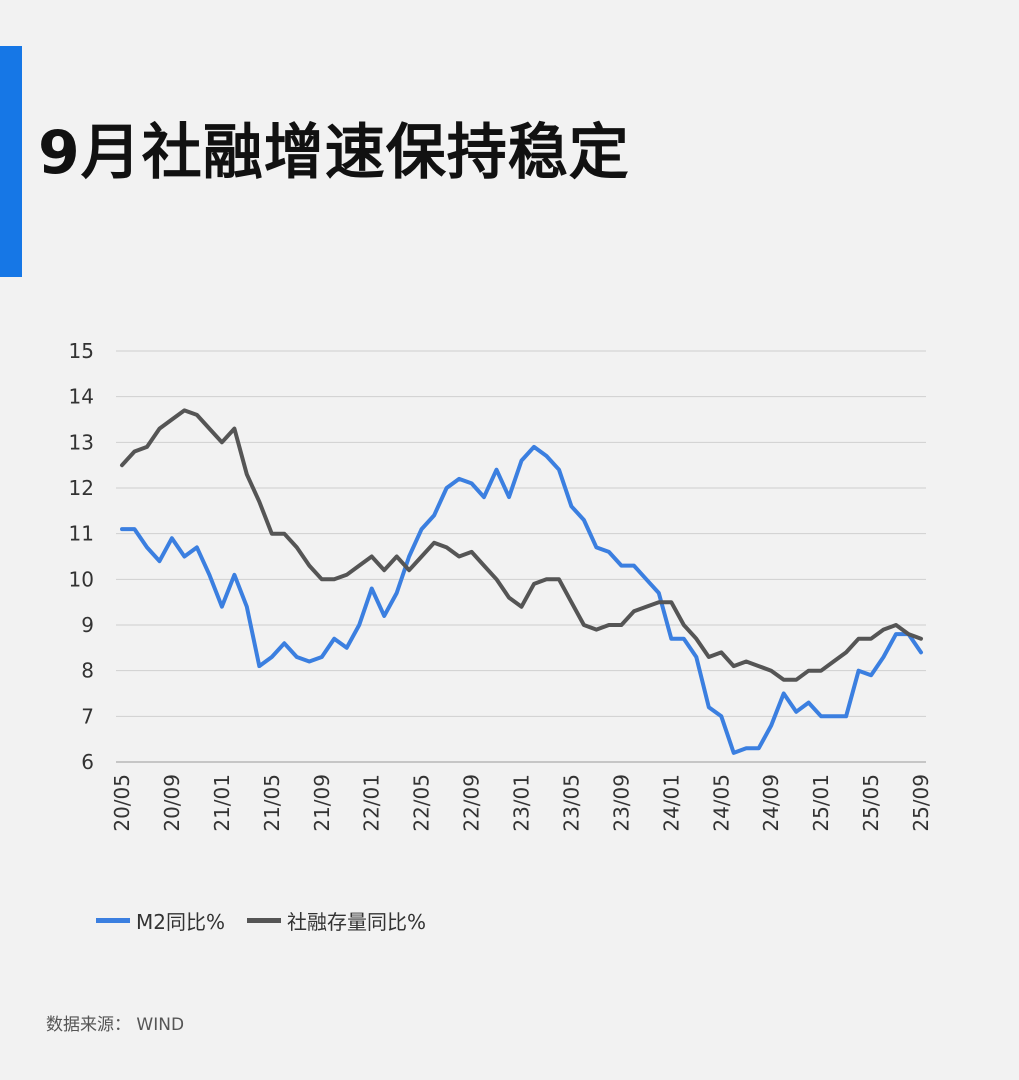 This screenshot has height=1080, width=1019. Describe the element at coordinates (671, 803) in the screenshot. I see `x-tick-label: 24/01` at that location.